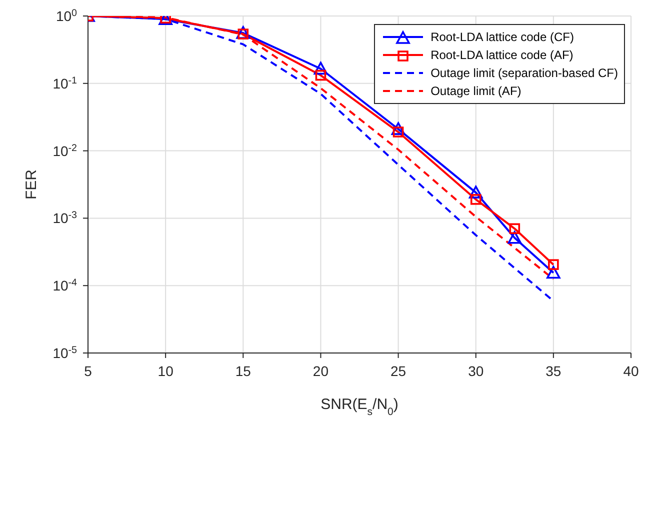 This screenshot has height=531, width=651. Describe the element at coordinates (476, 91) in the screenshot. I see `legend-label: Outage limit (AF)` at that location.